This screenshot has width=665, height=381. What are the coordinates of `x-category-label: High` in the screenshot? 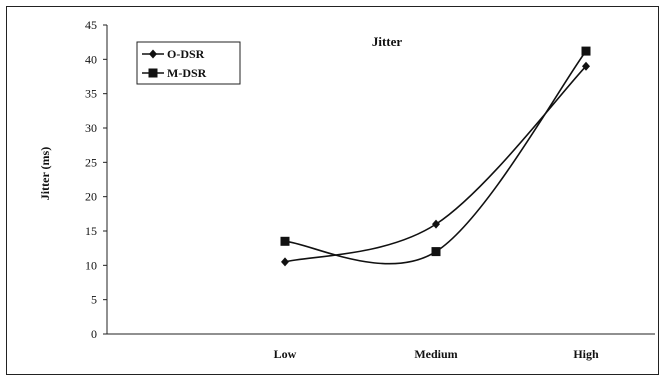 It's located at (586, 354).